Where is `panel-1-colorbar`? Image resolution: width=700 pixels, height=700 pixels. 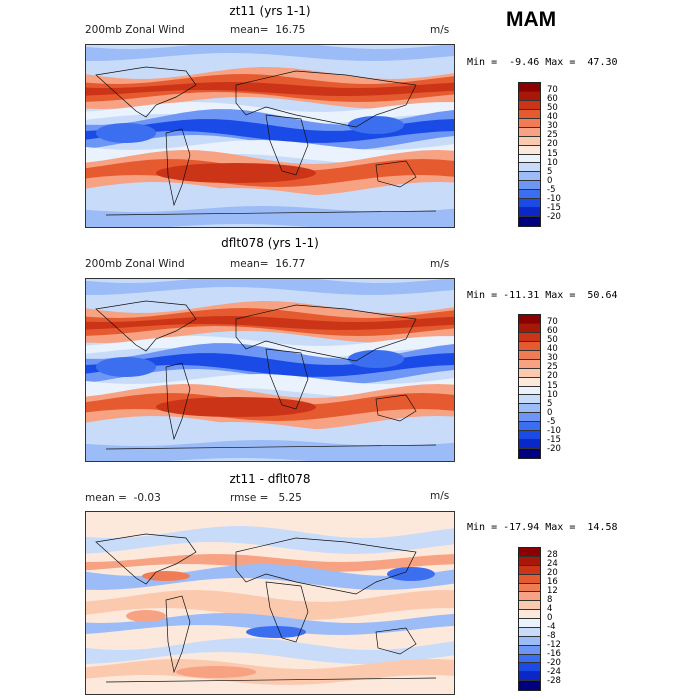 panel-1-colorbar is located at coordinates (529, 154).